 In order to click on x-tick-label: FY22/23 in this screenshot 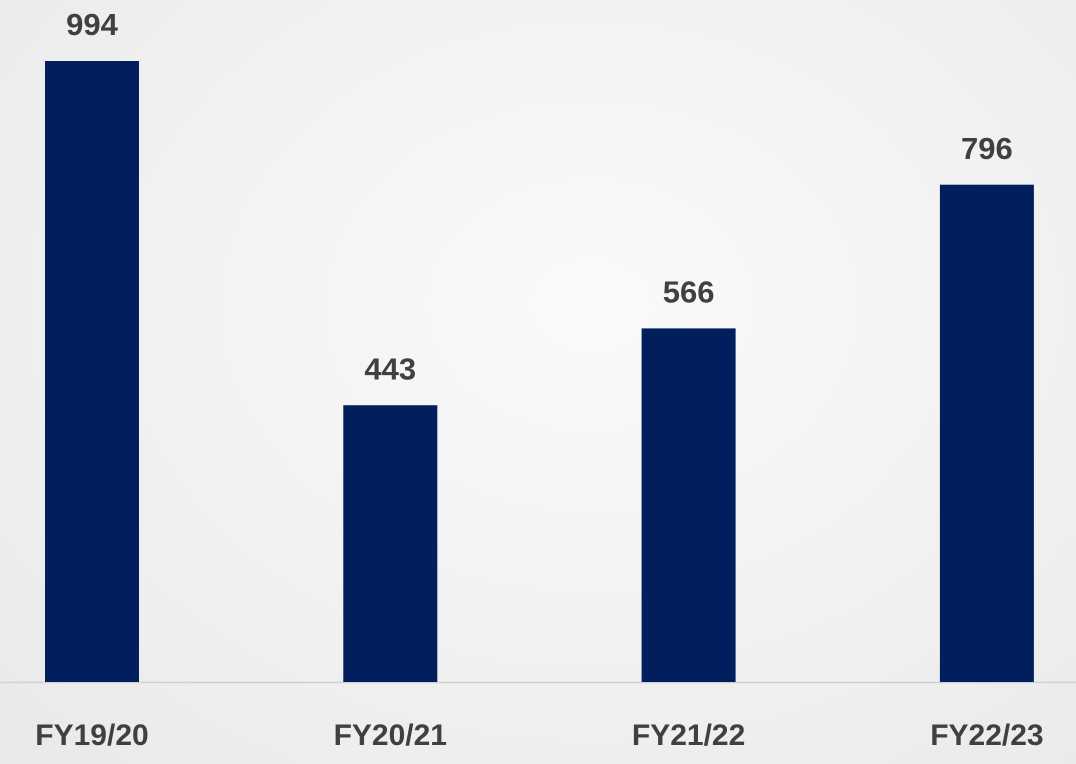, I will do `click(986, 735)`.